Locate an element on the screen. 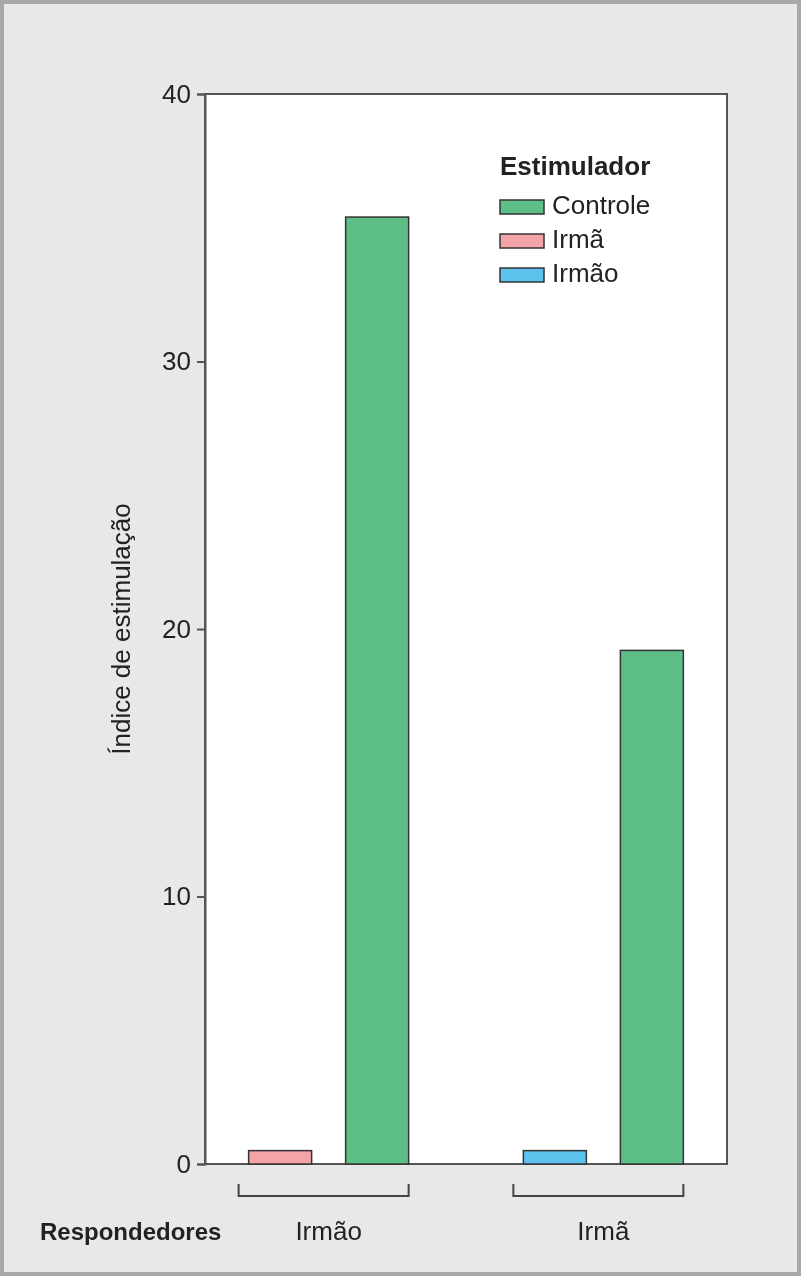  legend-label: Controle is located at coordinates (601, 205).